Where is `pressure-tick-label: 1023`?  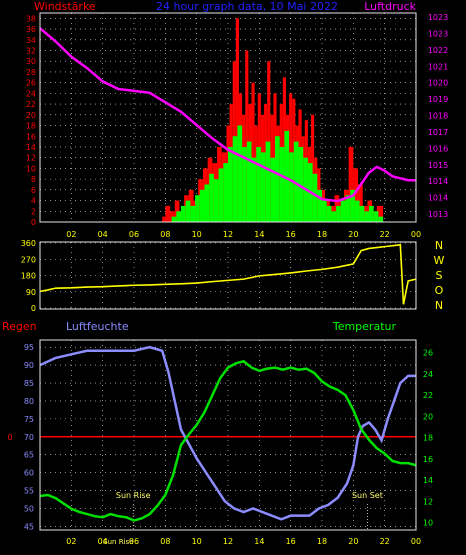 pressure-tick-label: 1023 is located at coordinates (438, 33).